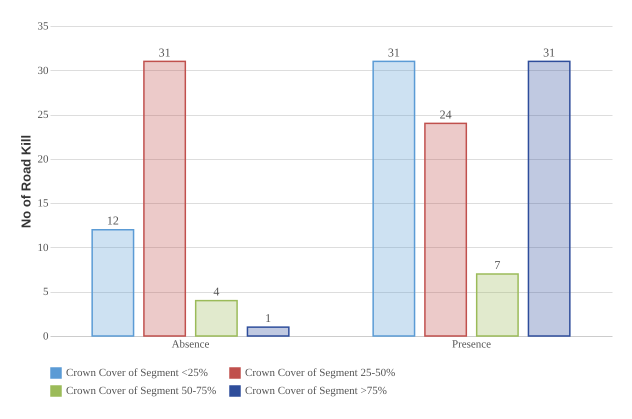  Describe the element at coordinates (320, 373) in the screenshot. I see `legend-label: Crown Cover of Segment 25-50%` at that location.